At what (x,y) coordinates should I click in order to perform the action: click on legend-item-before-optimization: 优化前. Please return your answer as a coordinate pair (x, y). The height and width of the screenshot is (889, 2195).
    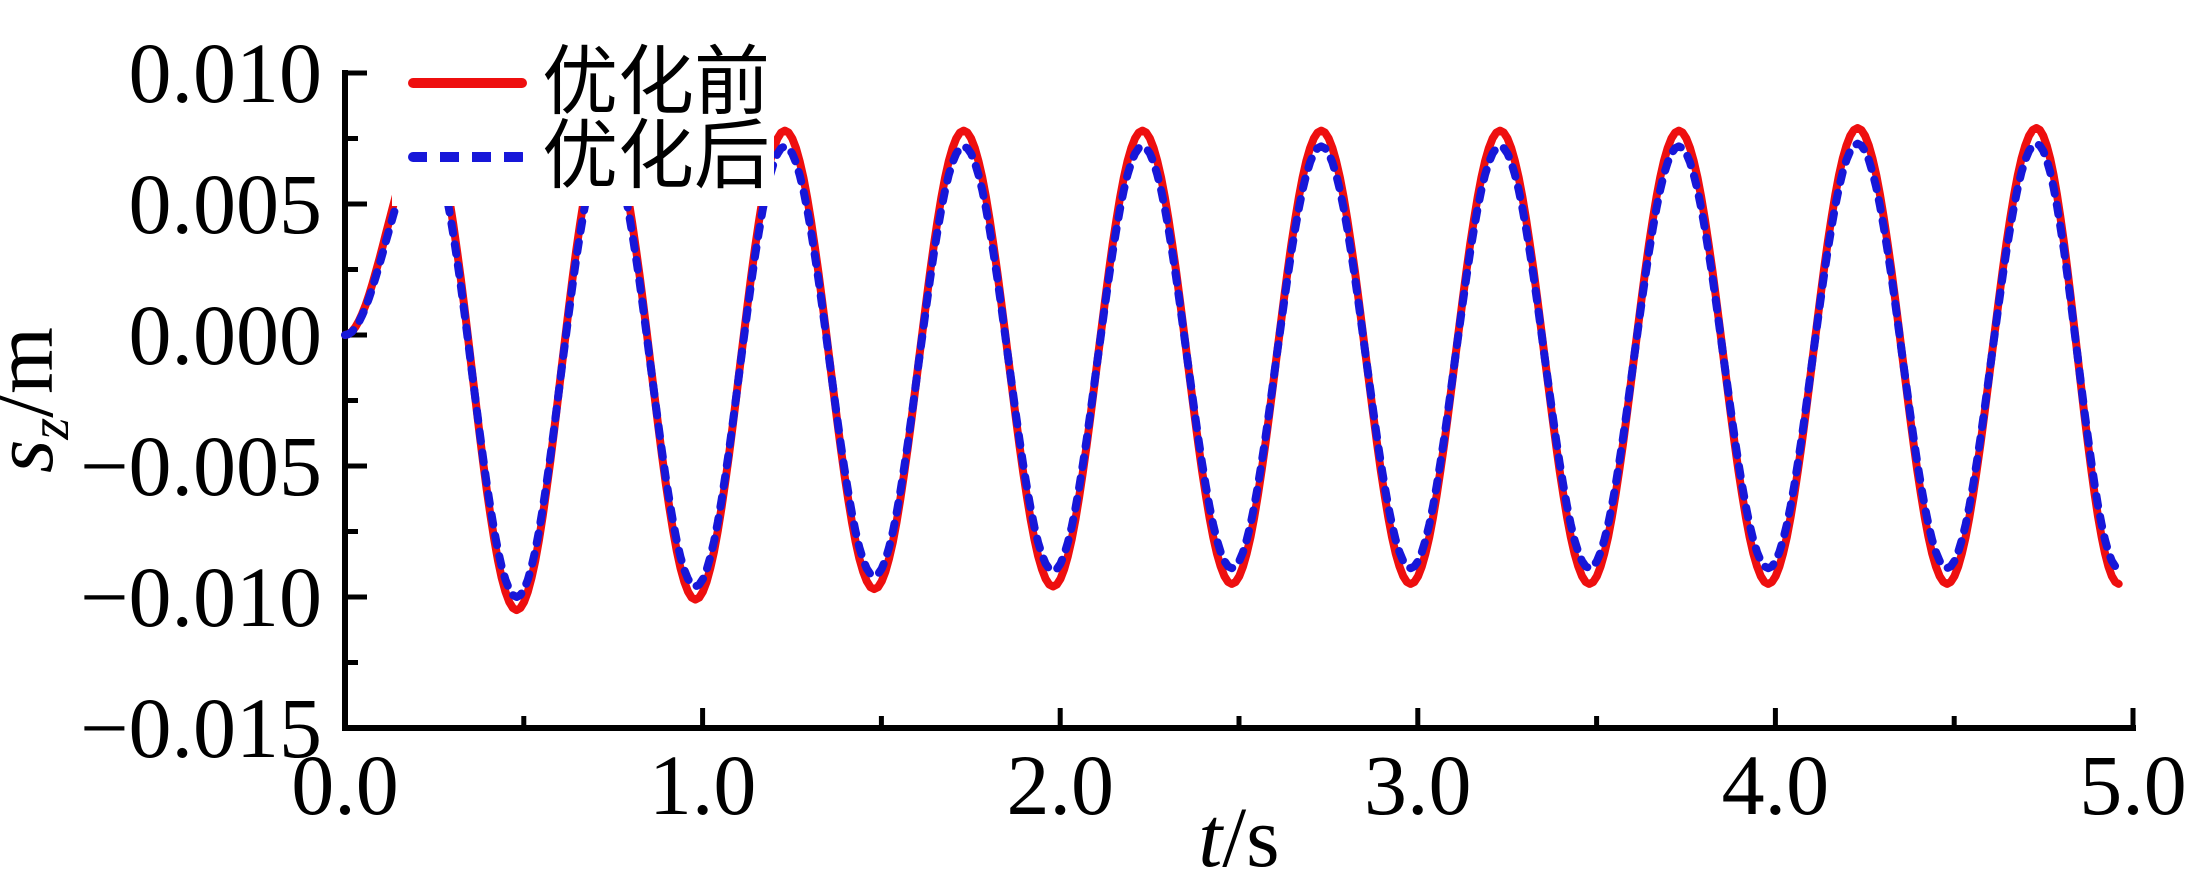
    Looking at the image, I should click on (589, 83).